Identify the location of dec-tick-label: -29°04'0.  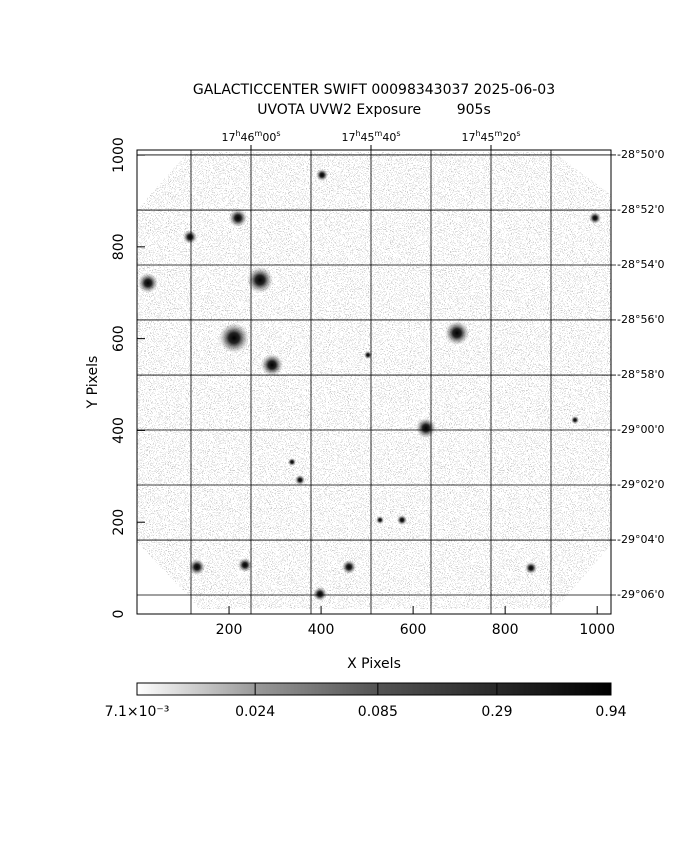
(641, 539).